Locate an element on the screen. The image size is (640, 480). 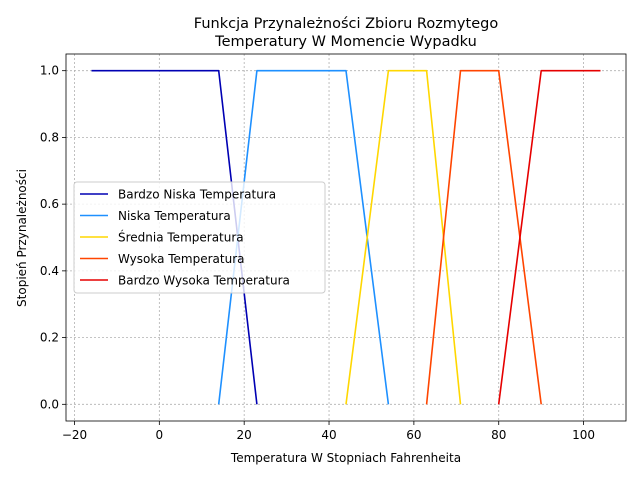
legend-label-1: Bardzo Niska Temperatura is located at coordinates (197, 195).